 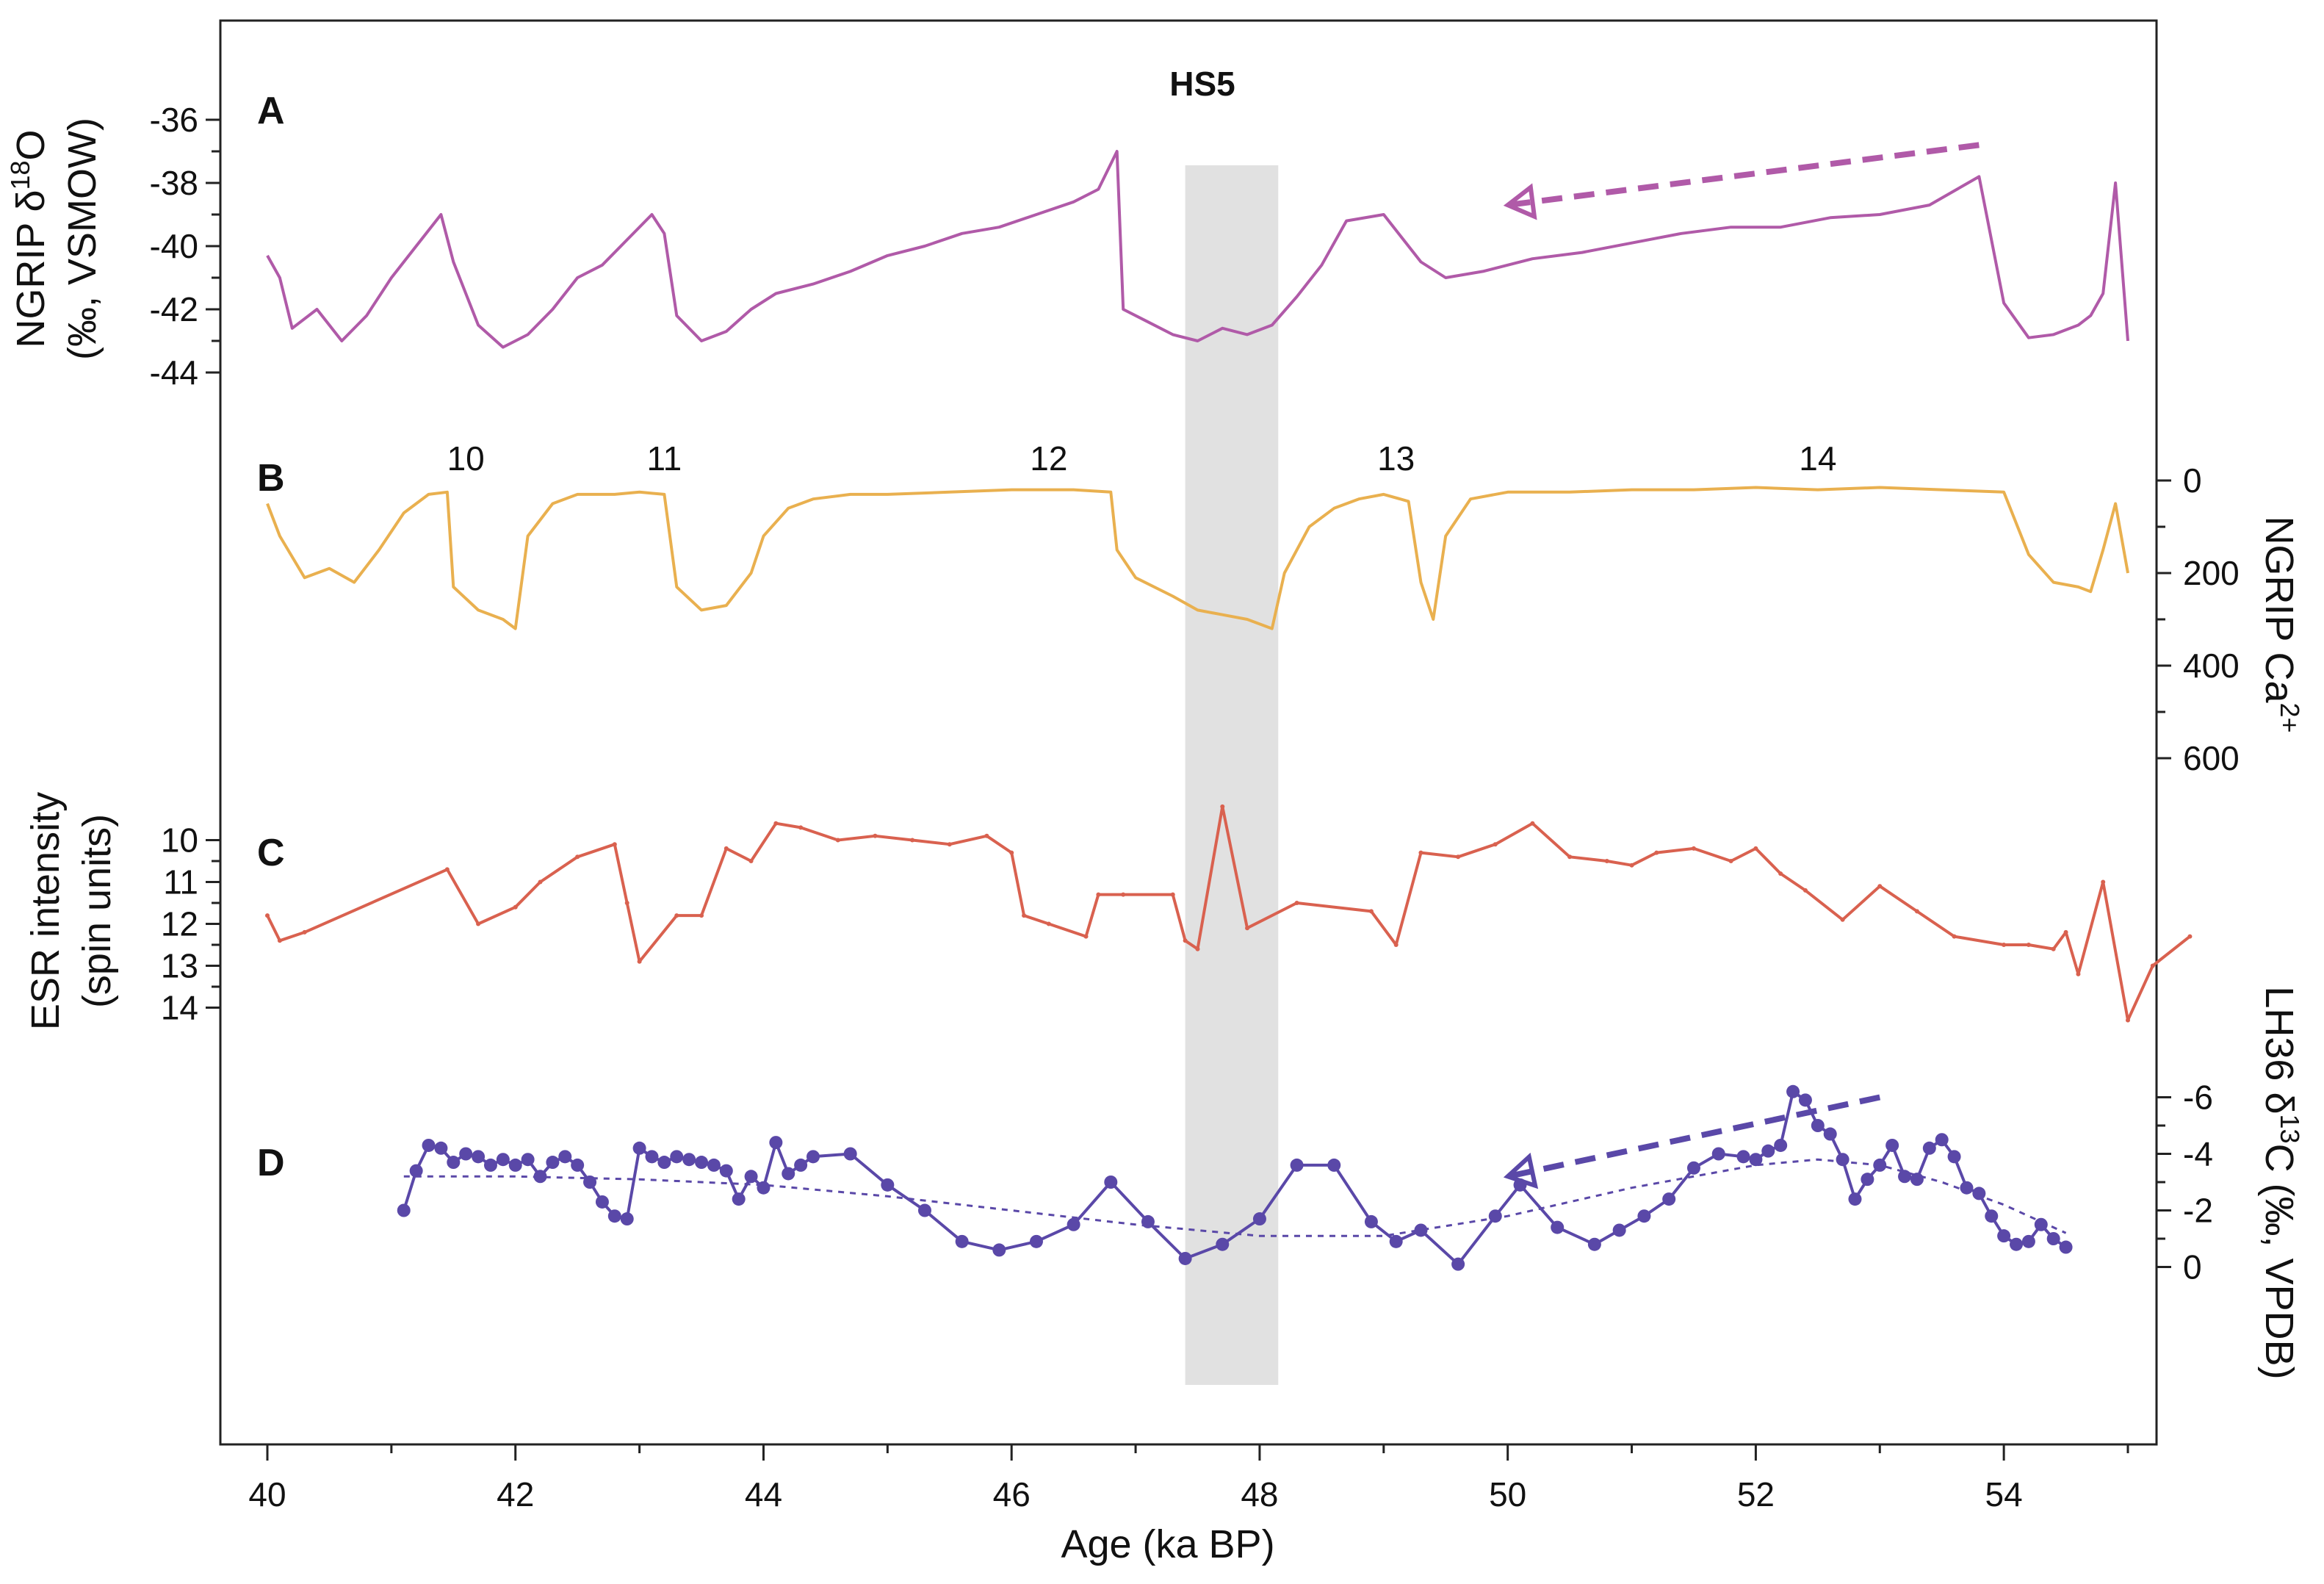 What do you see at coordinates (97, 911) in the screenshot?
I see `y-axis-subtitle-c: (spin units)` at bounding box center [97, 911].